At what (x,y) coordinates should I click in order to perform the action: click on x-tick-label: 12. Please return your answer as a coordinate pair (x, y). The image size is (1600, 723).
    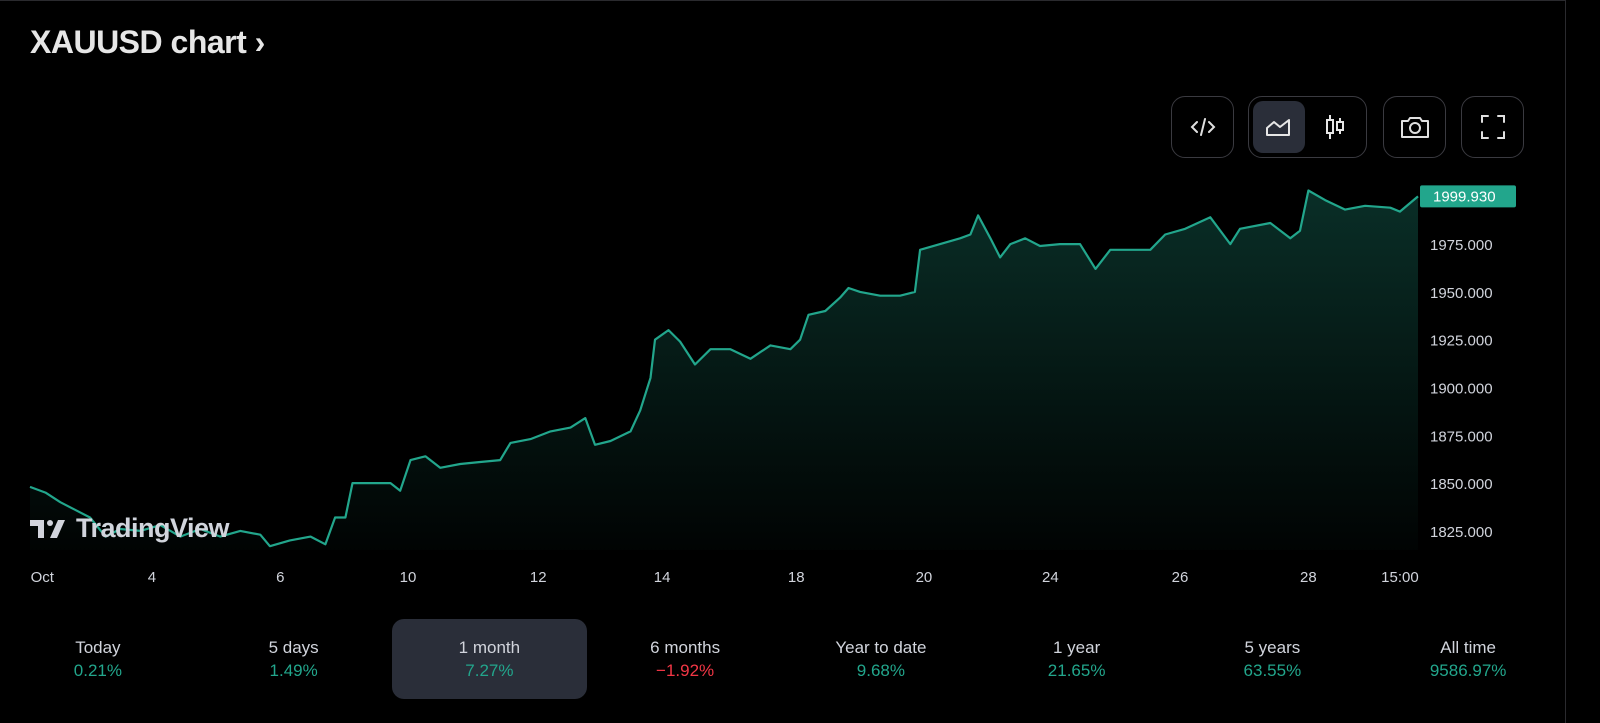
    Looking at the image, I should click on (538, 577).